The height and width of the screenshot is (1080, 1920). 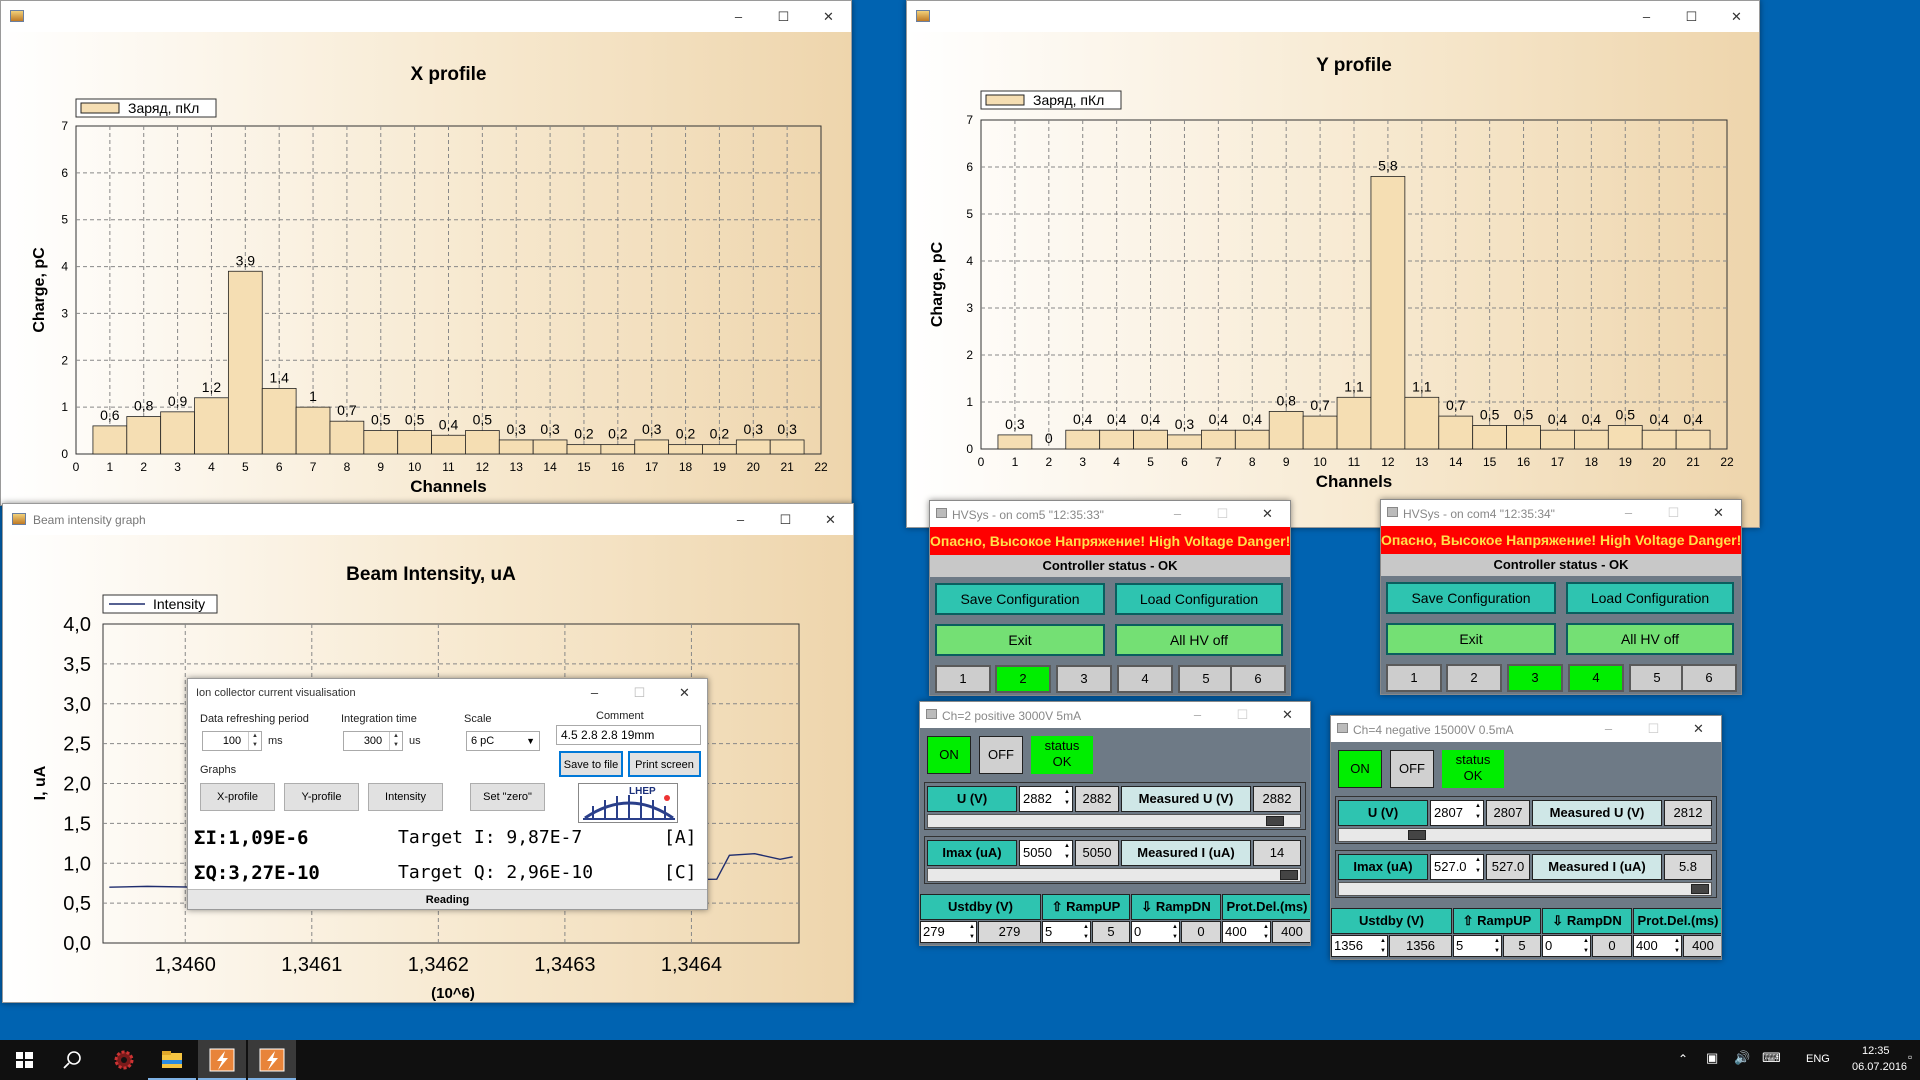 What do you see at coordinates (405, 797) in the screenshot?
I see `intensity-button: Intensity` at bounding box center [405, 797].